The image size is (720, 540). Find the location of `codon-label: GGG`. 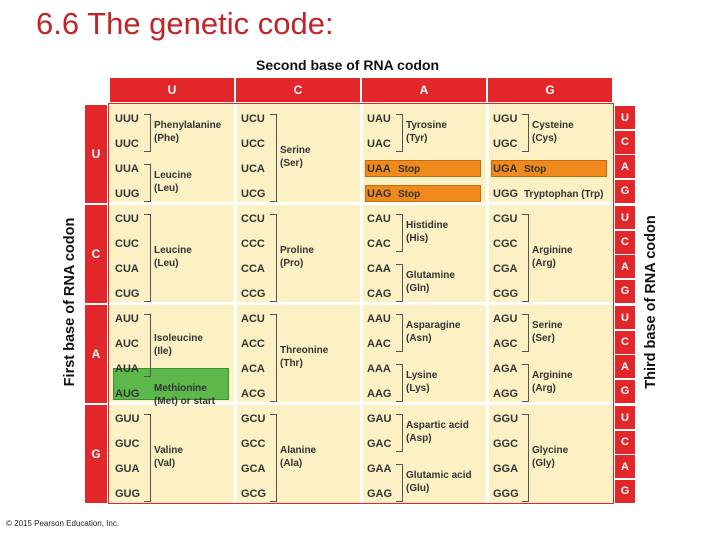

codon-label: GGG is located at coordinates (506, 494).